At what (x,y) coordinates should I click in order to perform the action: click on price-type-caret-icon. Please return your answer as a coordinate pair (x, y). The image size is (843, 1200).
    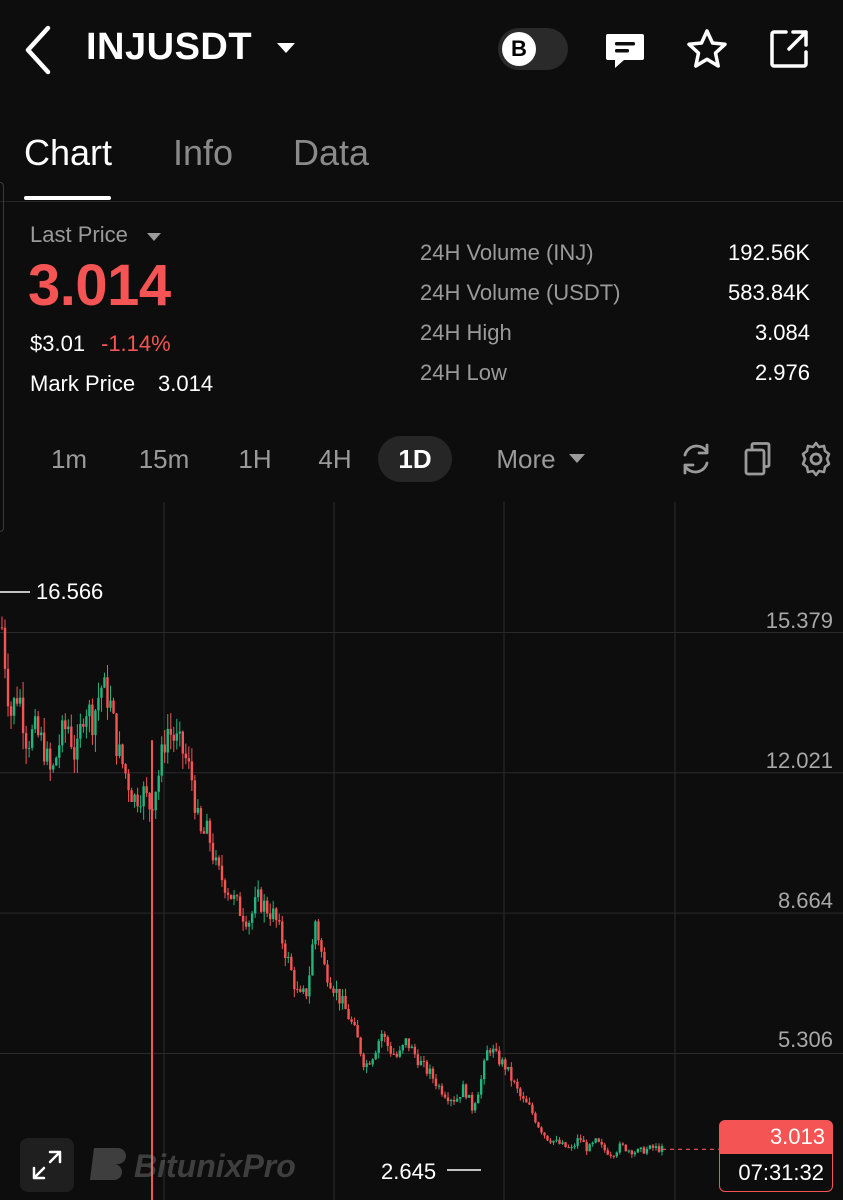
    Looking at the image, I should click on (154, 237).